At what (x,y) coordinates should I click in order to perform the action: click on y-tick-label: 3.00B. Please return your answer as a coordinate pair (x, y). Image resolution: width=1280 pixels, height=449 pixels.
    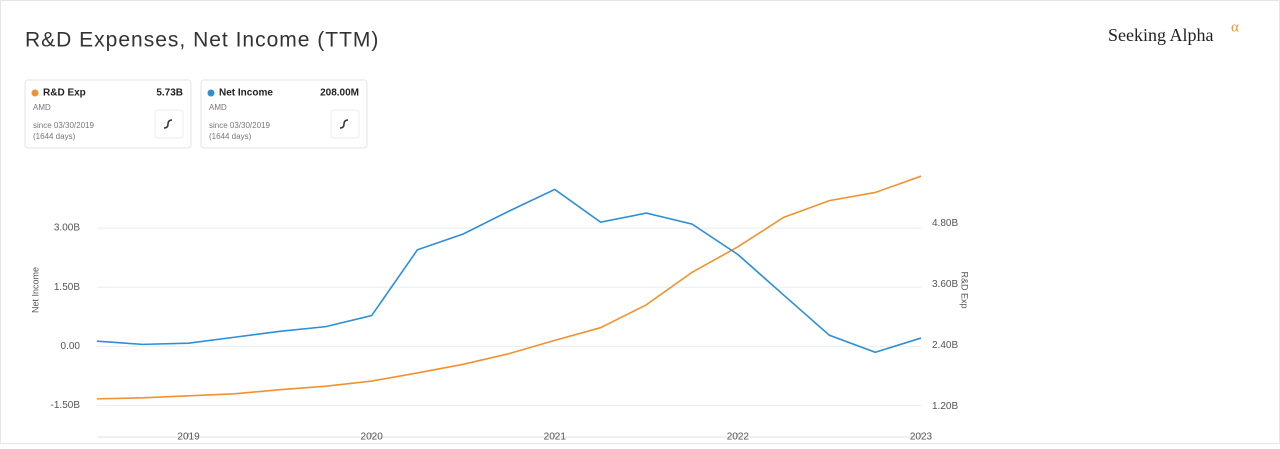
    Looking at the image, I should click on (67, 228).